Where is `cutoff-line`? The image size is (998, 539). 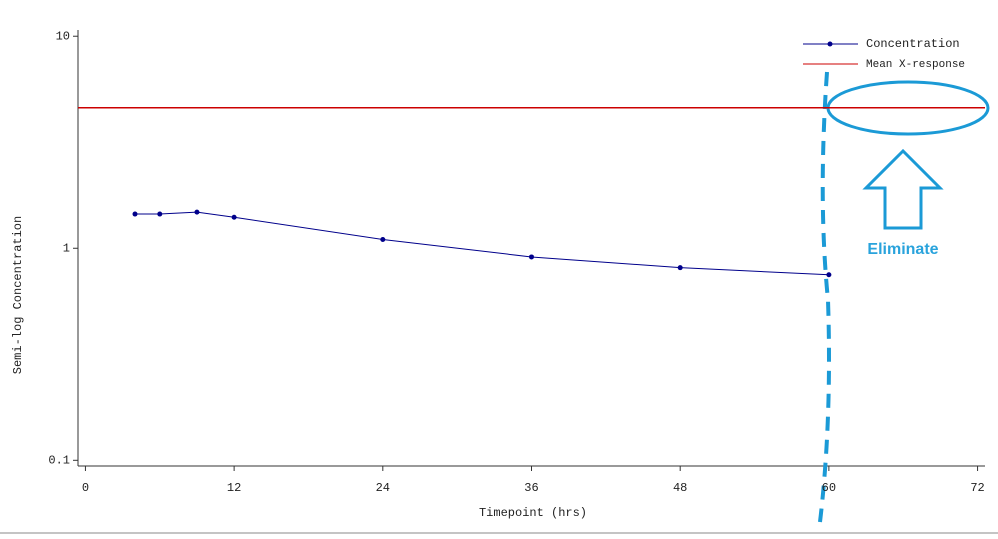
cutoff-line is located at coordinates (824, 297).